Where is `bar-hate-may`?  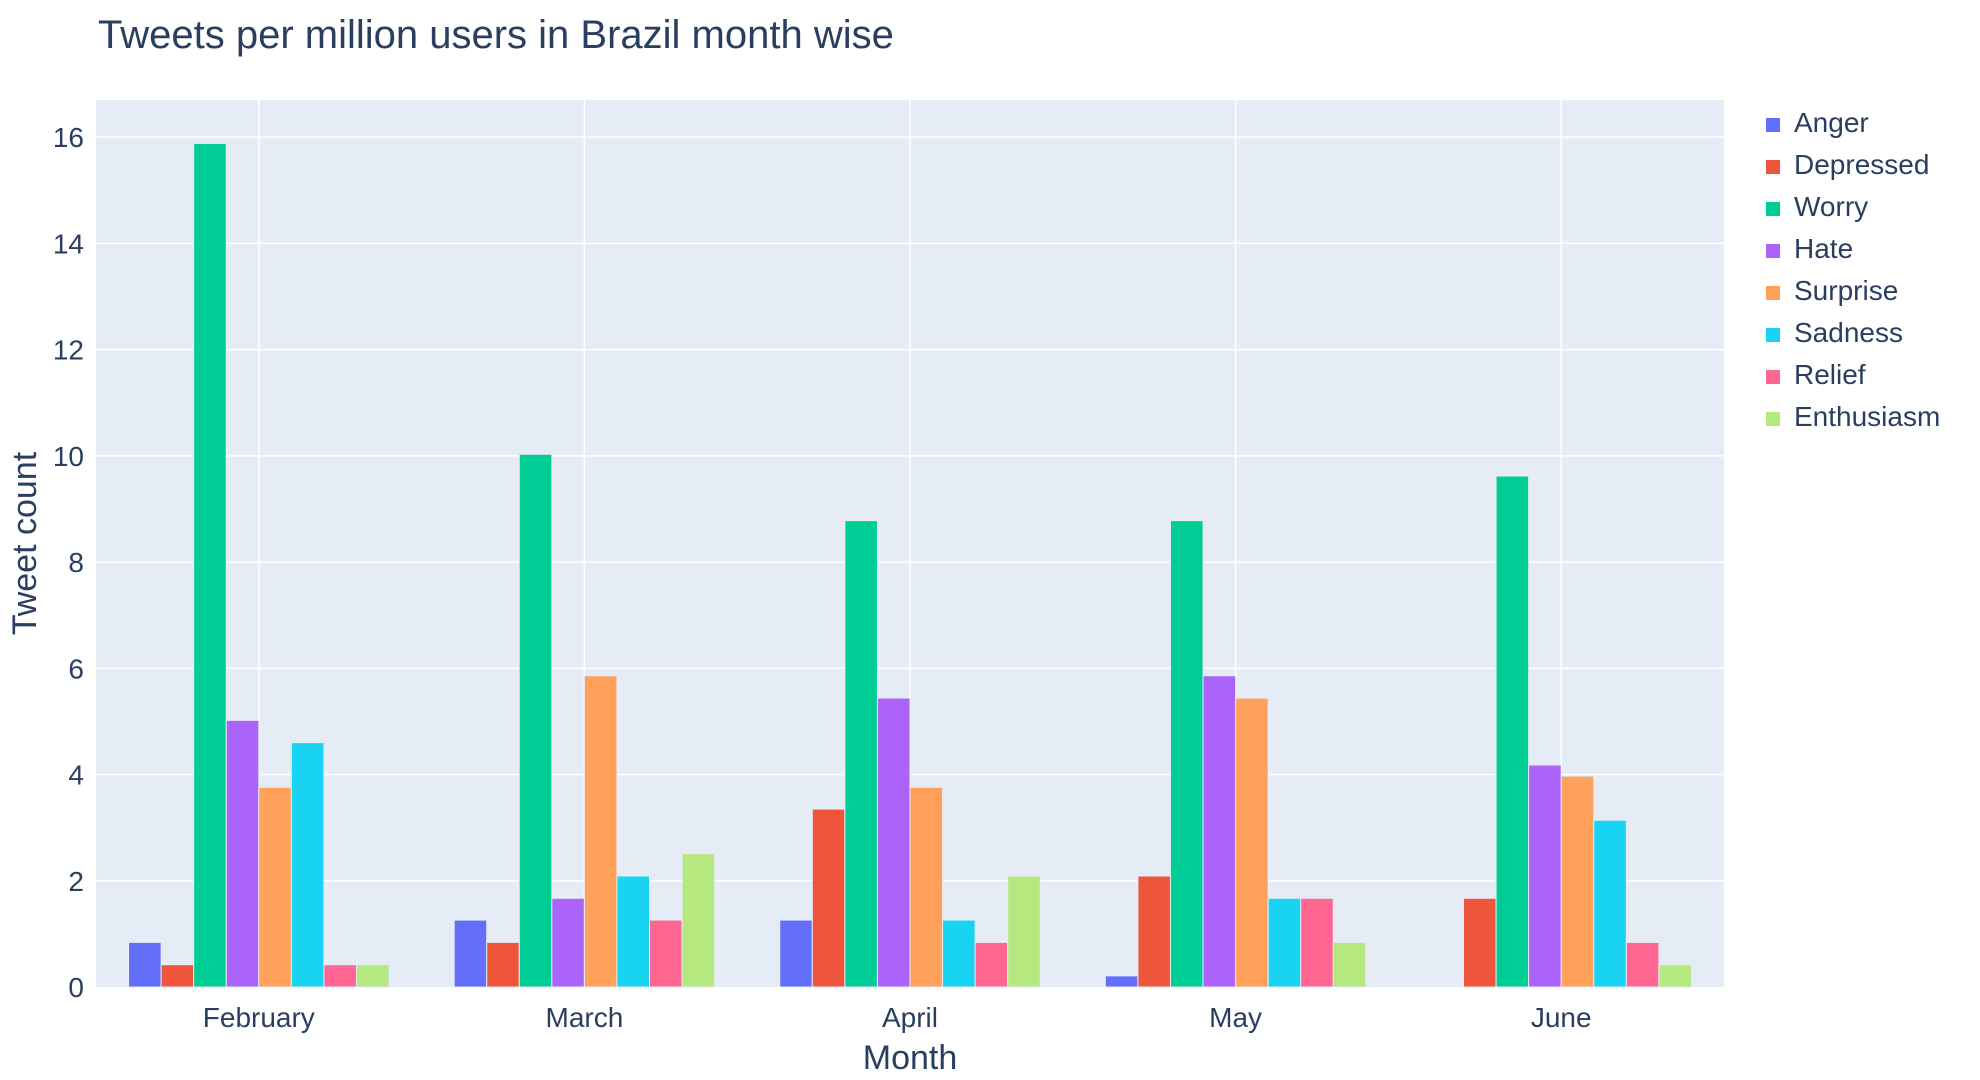
bar-hate-may is located at coordinates (1219, 831).